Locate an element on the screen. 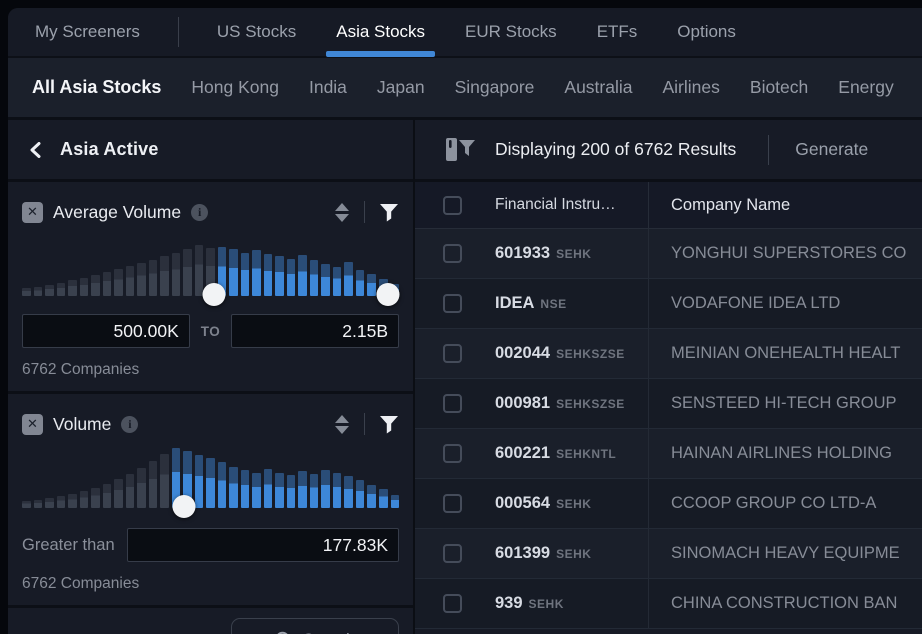 The image size is (922, 634). subtab-energy: Energy is located at coordinates (866, 87).